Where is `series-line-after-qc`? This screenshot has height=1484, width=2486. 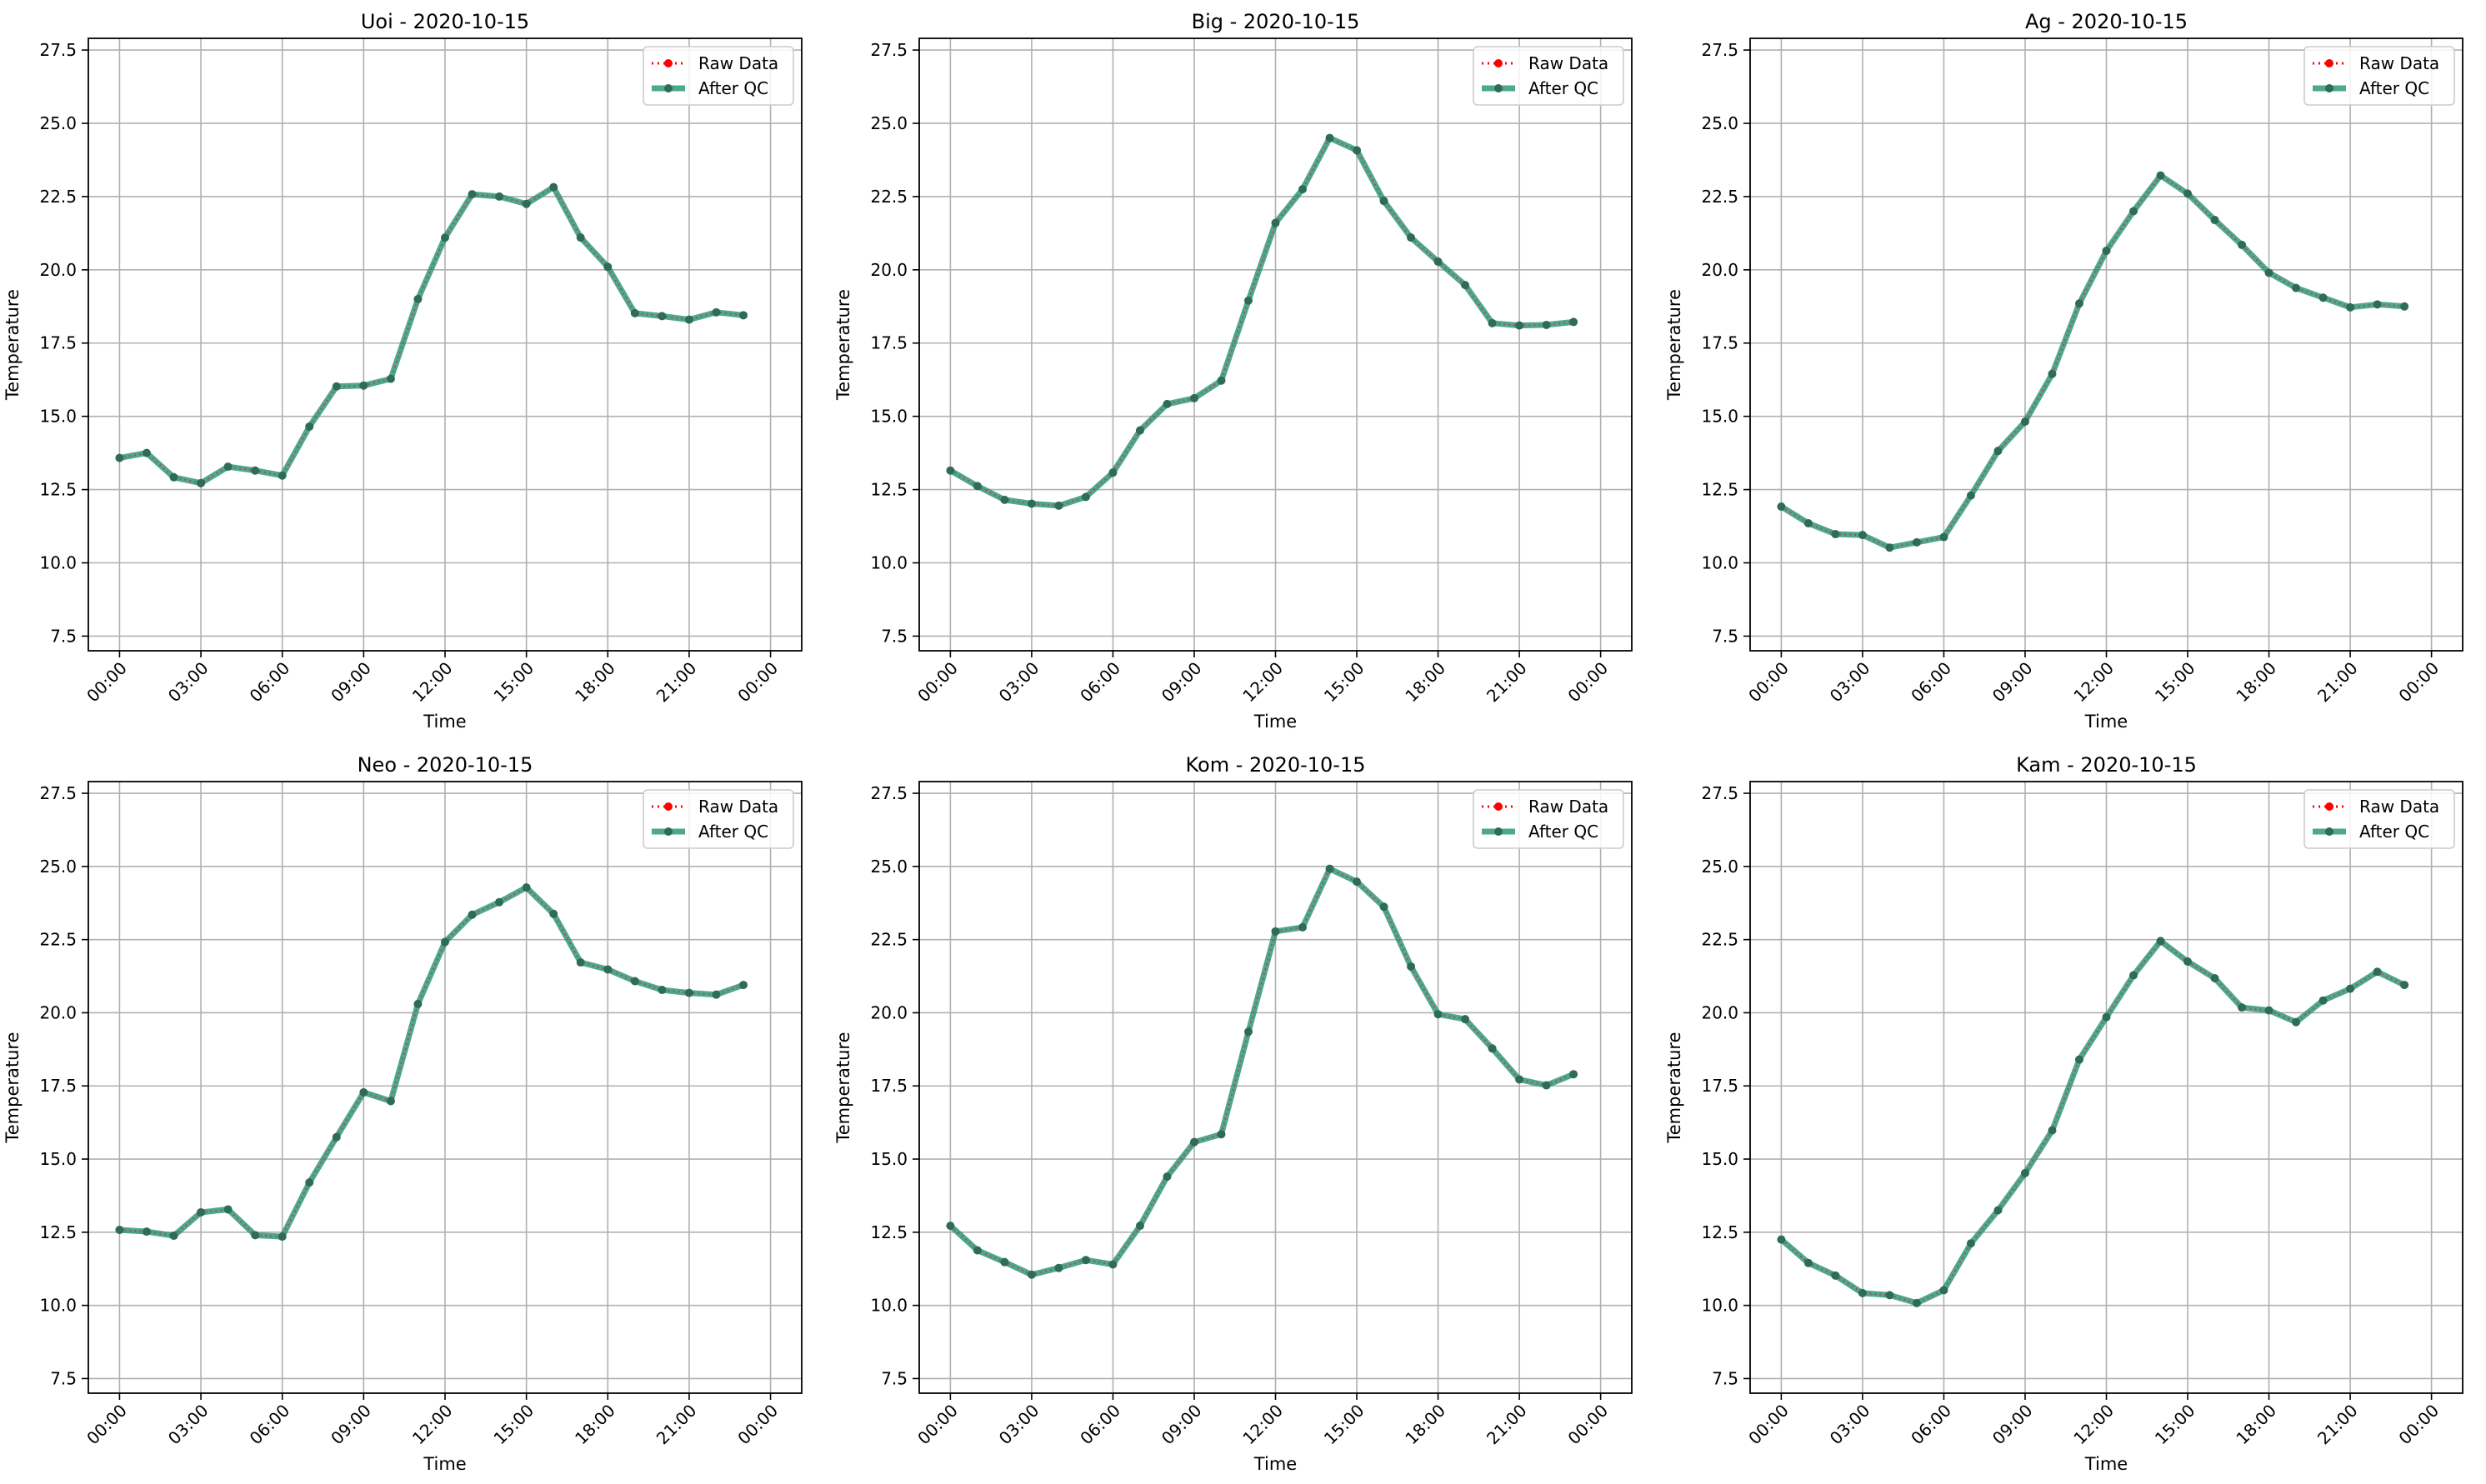
series-line-after-qc is located at coordinates (1262, 322).